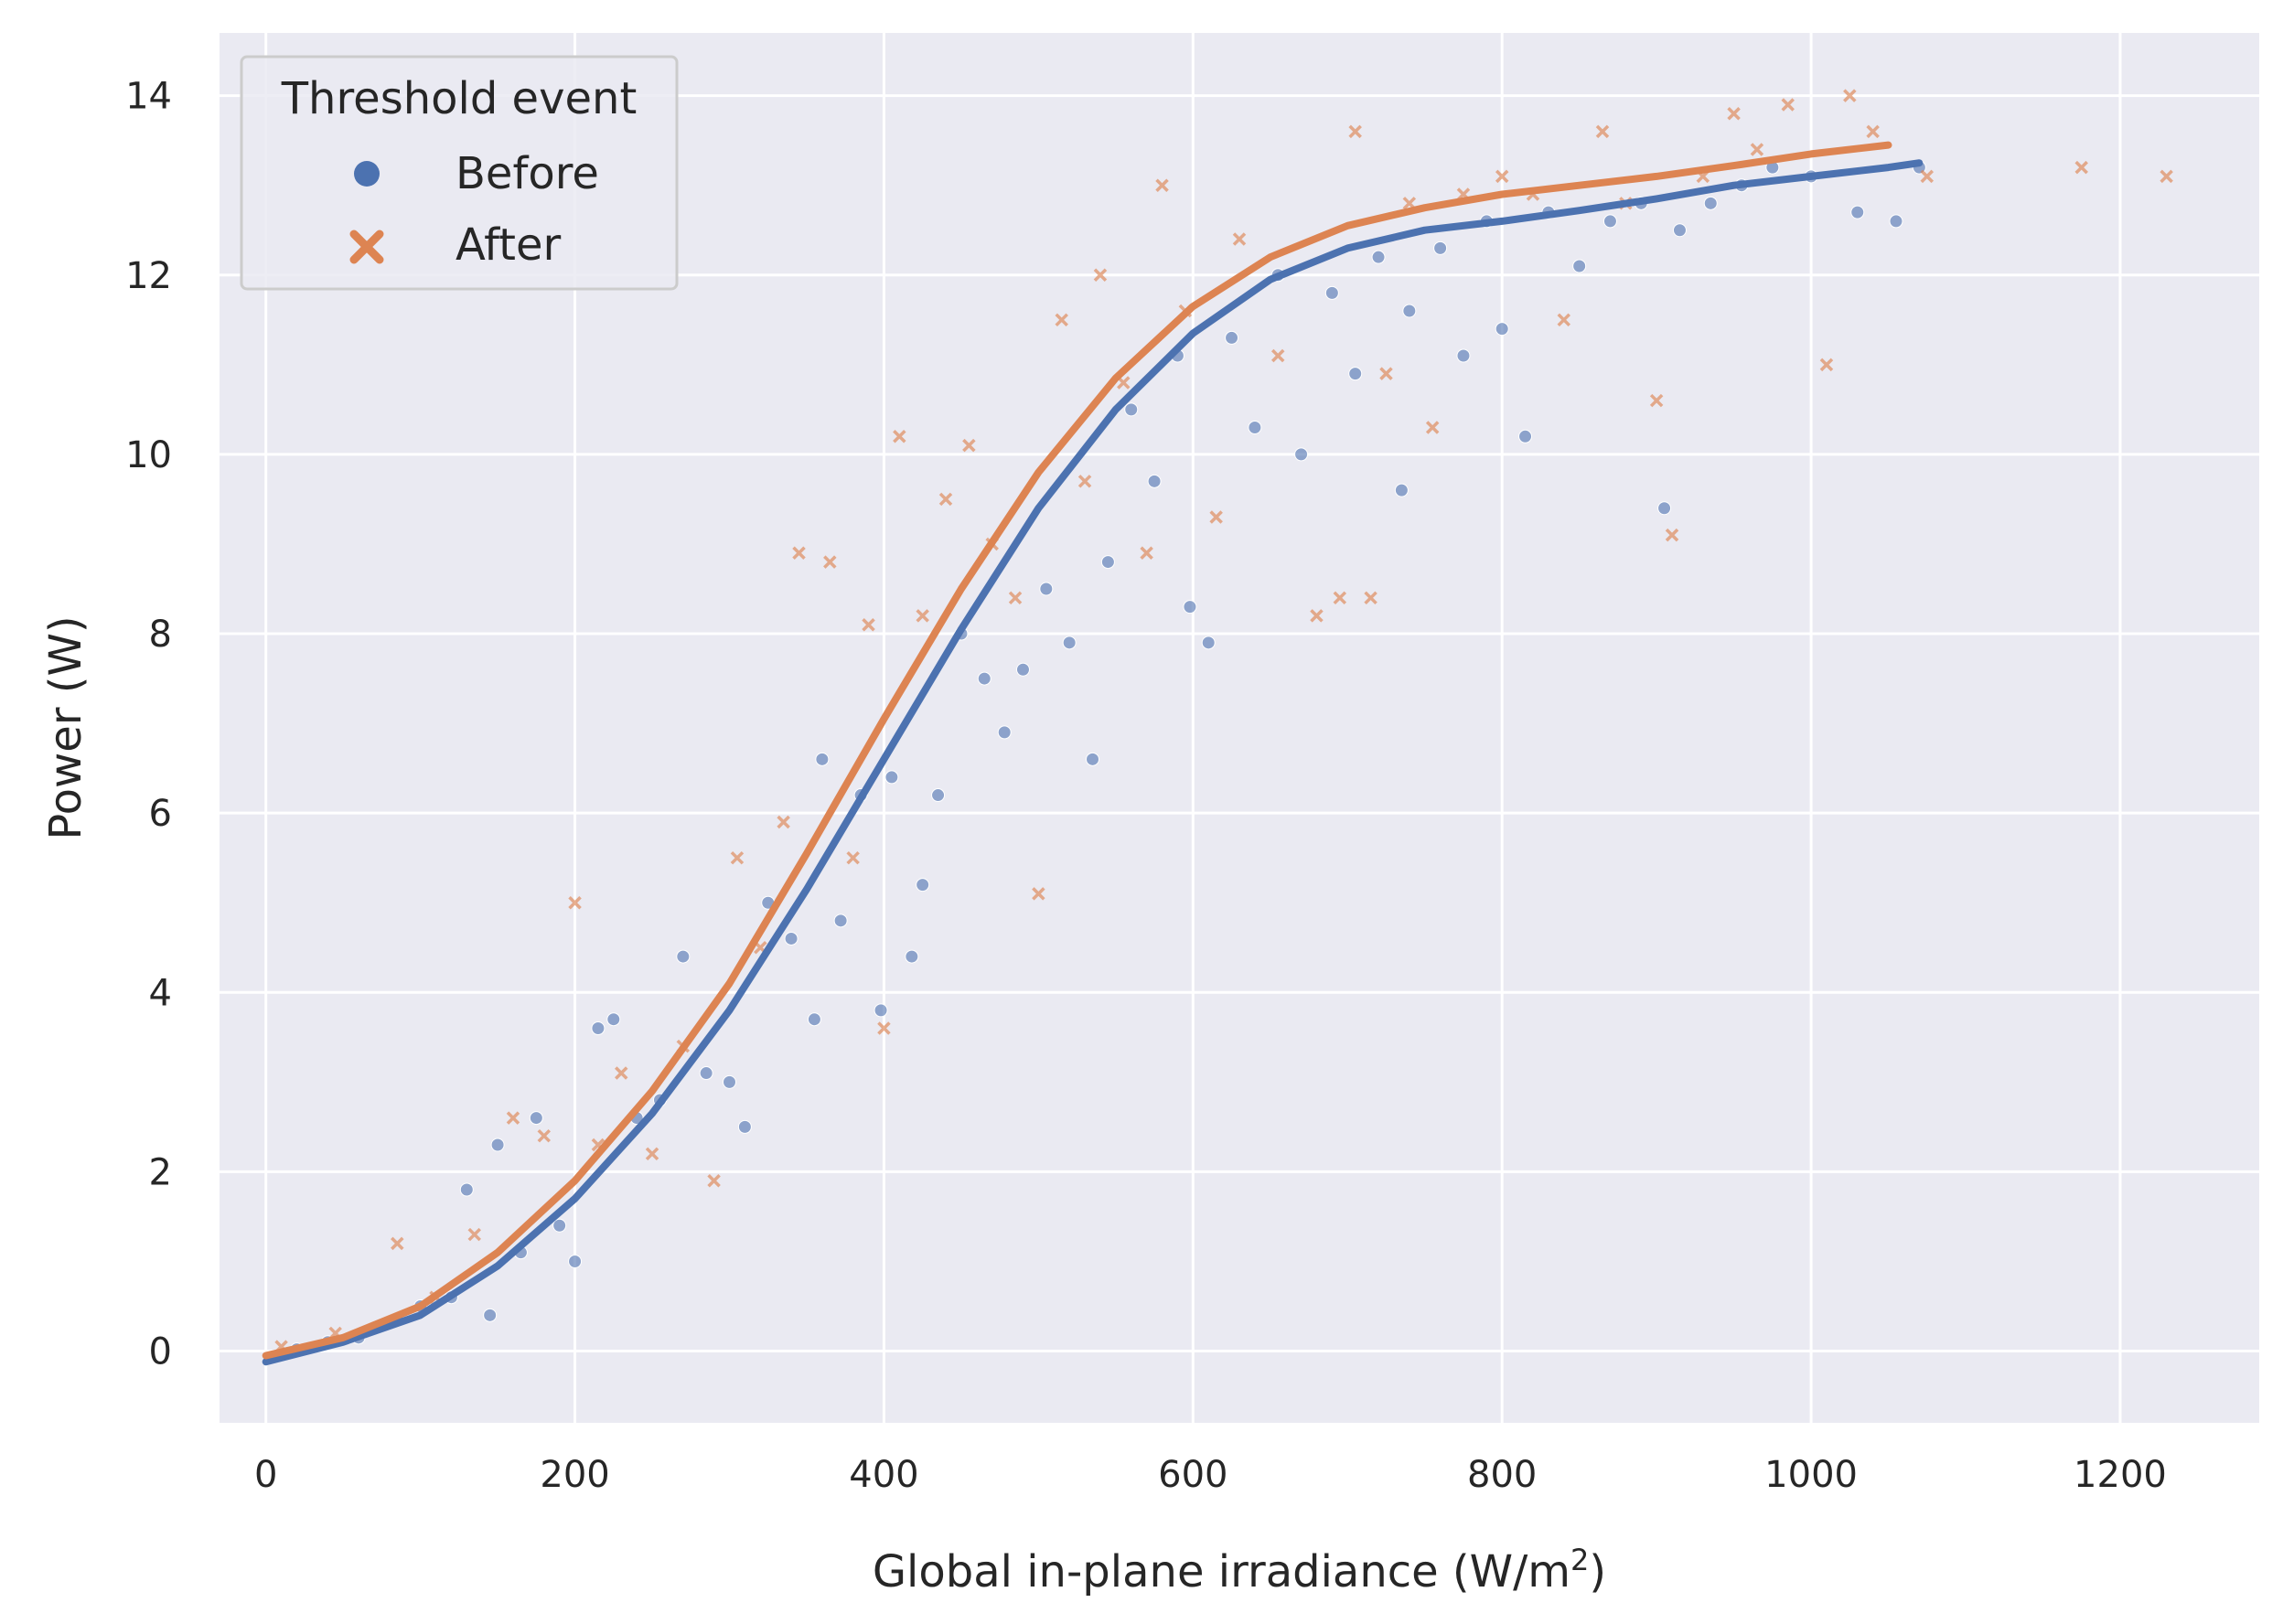 The height and width of the screenshot is (1624, 2283). Describe the element at coordinates (509, 245) in the screenshot. I see `legend-label-after: After` at that location.